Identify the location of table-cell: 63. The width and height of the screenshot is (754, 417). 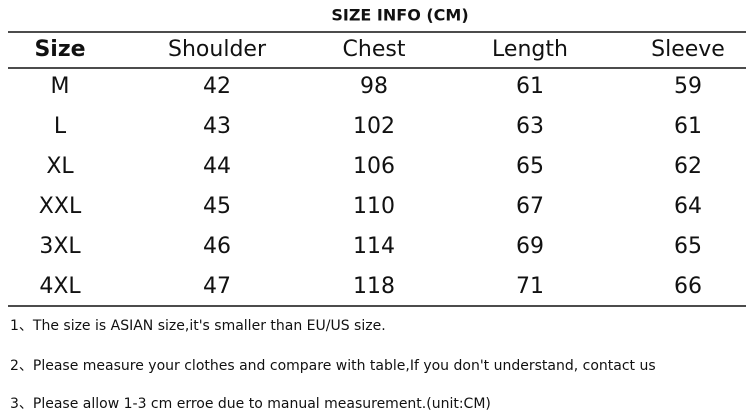
(530, 126).